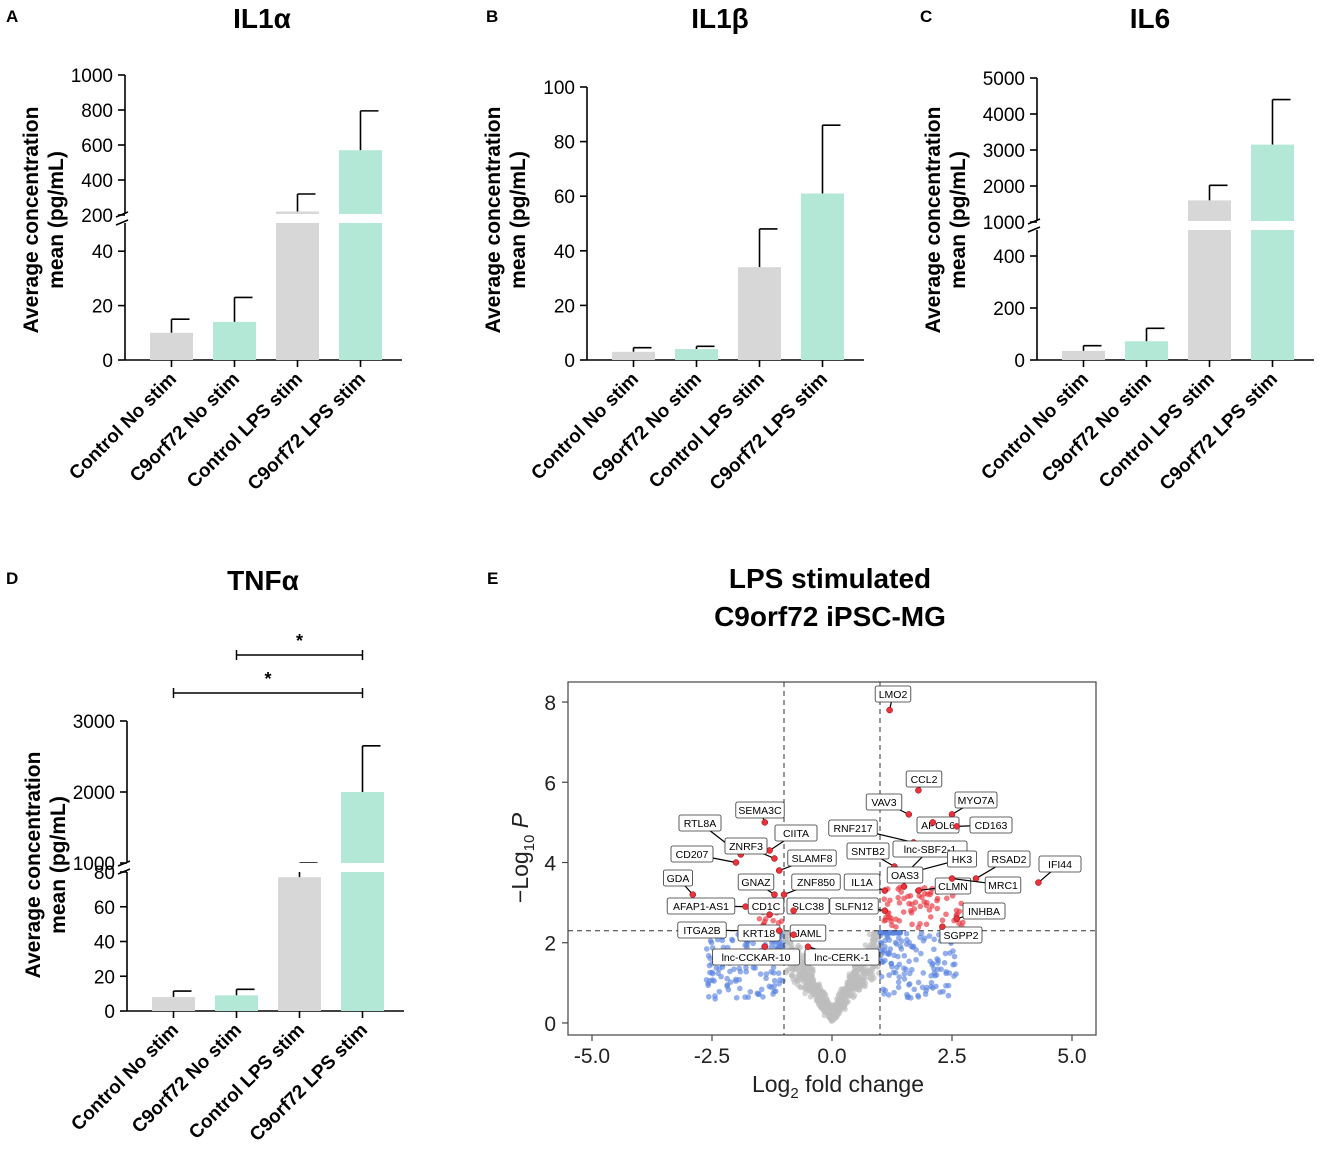 The image size is (1325, 1164). What do you see at coordinates (104, 908) in the screenshot?
I see `y-tick-label: 60` at bounding box center [104, 908].